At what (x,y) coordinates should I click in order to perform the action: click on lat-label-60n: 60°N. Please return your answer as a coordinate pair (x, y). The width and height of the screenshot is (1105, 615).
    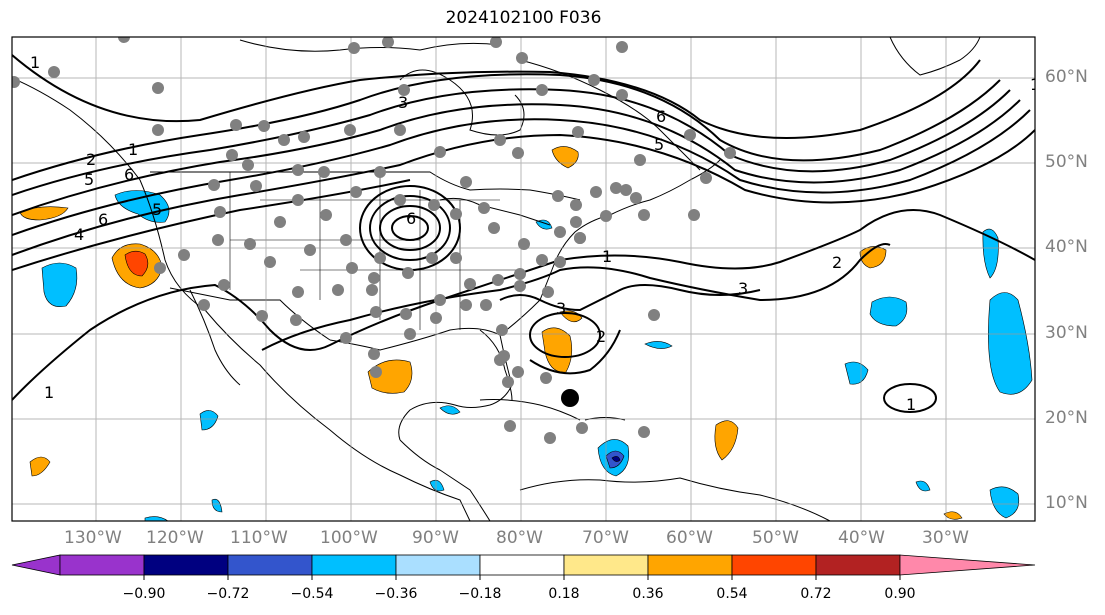
    Looking at the image, I should click on (1066, 77).